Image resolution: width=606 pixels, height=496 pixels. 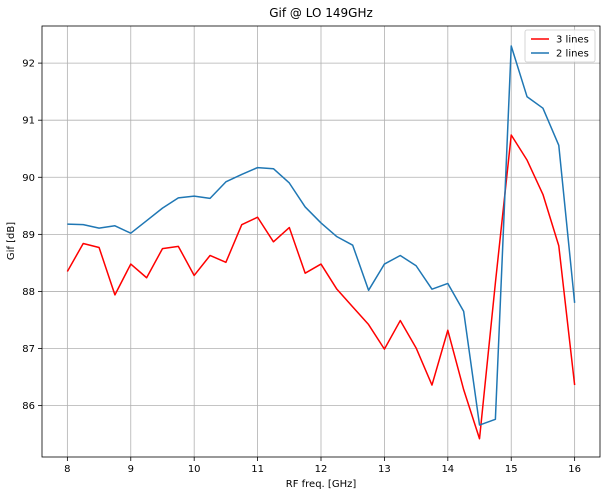 What do you see at coordinates (28, 178) in the screenshot?
I see `y-tick-label: 90` at bounding box center [28, 178].